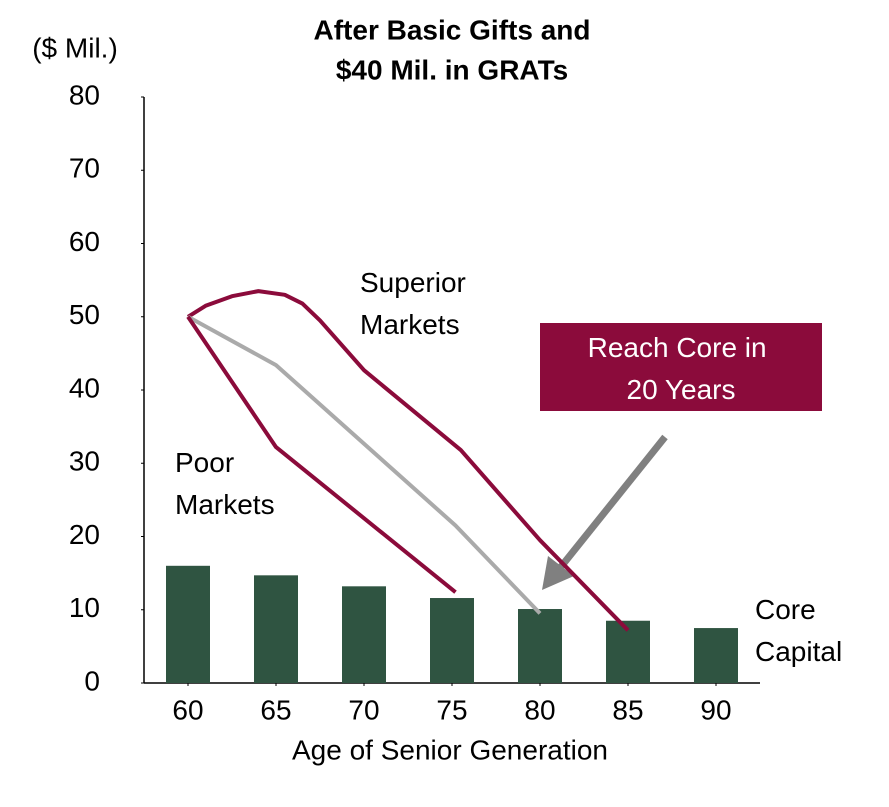 This screenshot has height=807, width=889. What do you see at coordinates (558, 573) in the screenshot?
I see `callout-arrowhead` at bounding box center [558, 573].